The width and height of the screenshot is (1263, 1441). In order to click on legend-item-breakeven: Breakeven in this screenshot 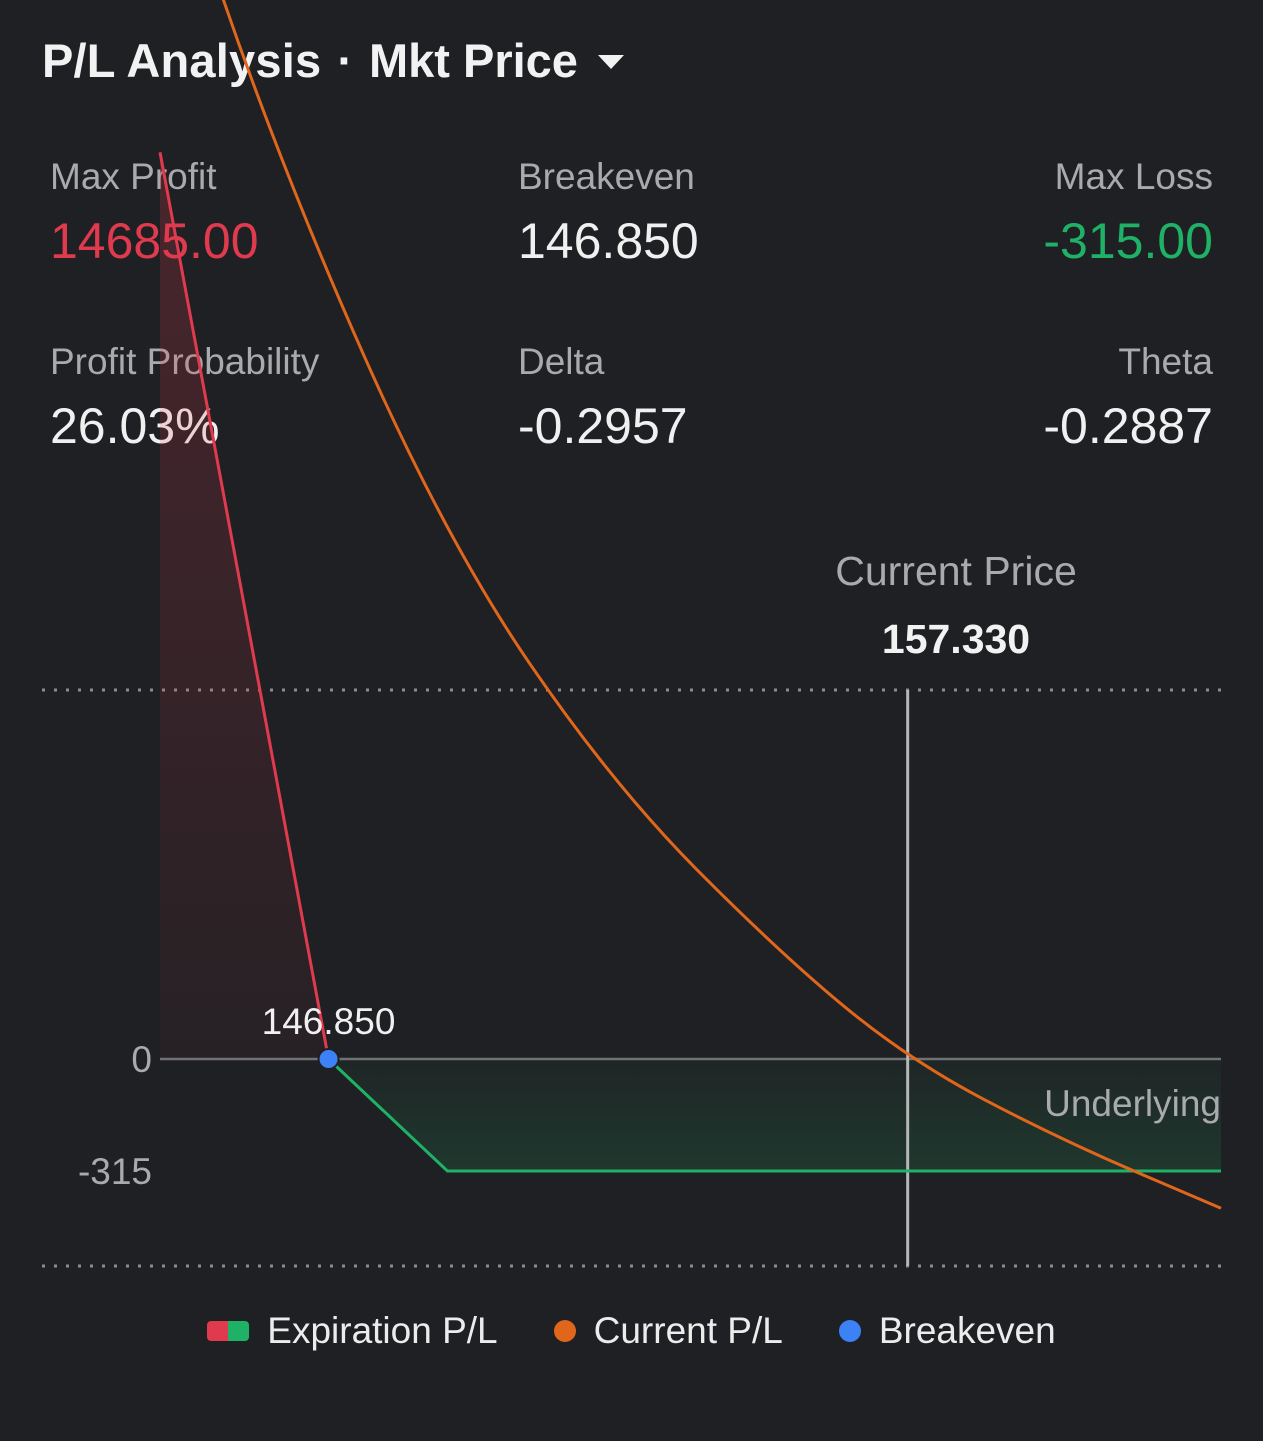, I will do `click(947, 1331)`.